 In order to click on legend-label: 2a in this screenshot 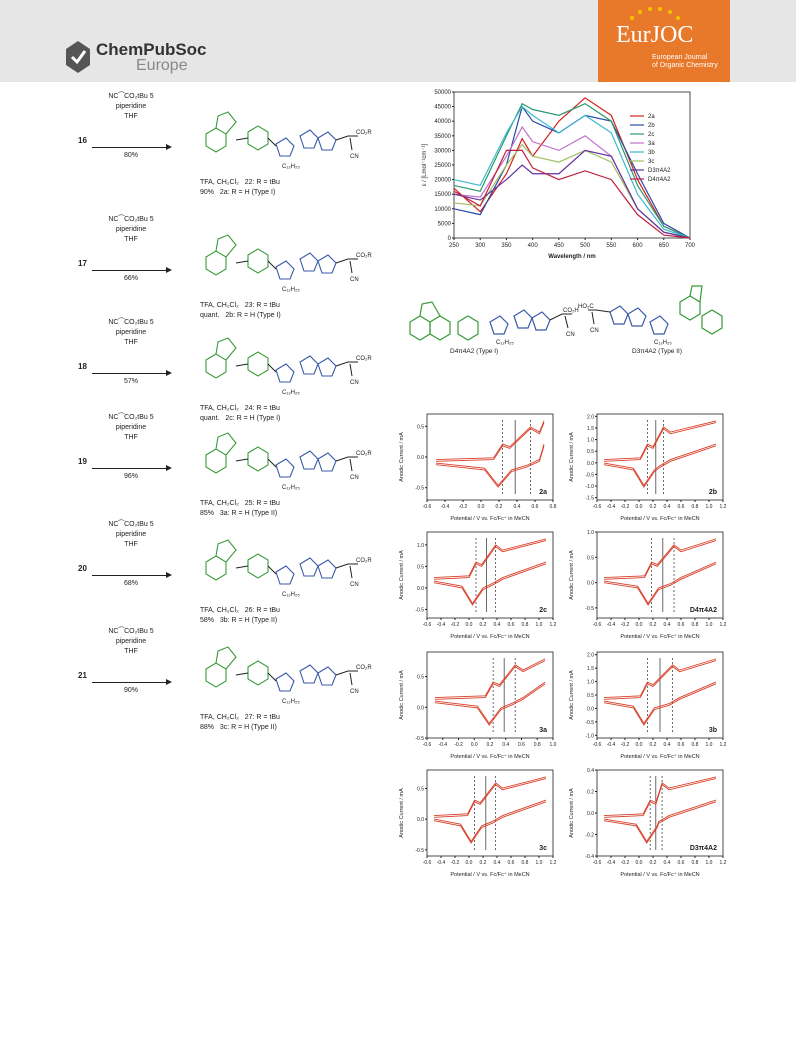, I will do `click(651, 117)`.